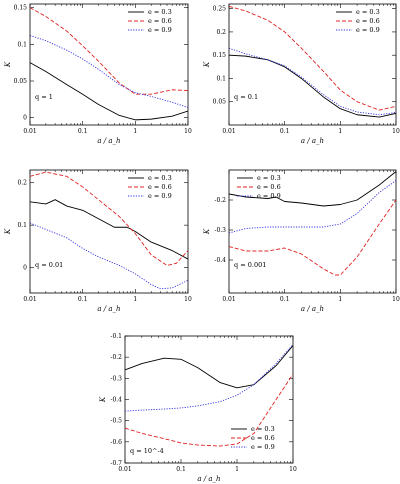 The image size is (400, 484). Describe the element at coordinates (116, 442) in the screenshot. I see `y-tick-label: -0.6` at that location.